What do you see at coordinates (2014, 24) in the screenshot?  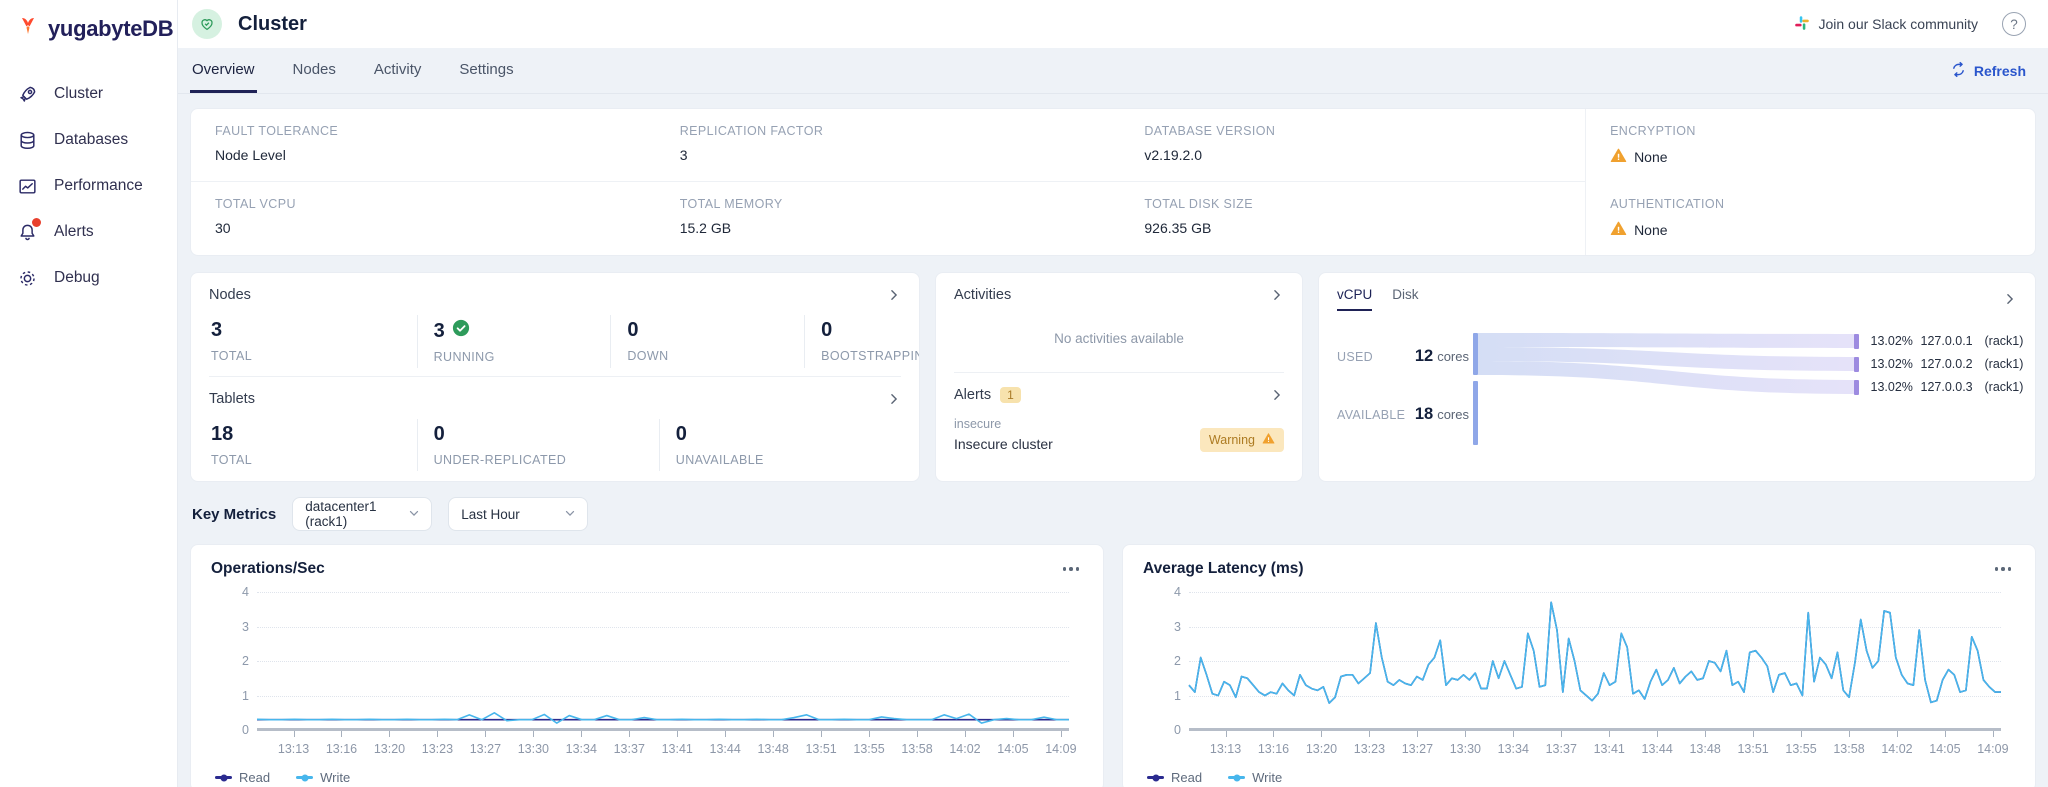 I see `help-button: ?` at bounding box center [2014, 24].